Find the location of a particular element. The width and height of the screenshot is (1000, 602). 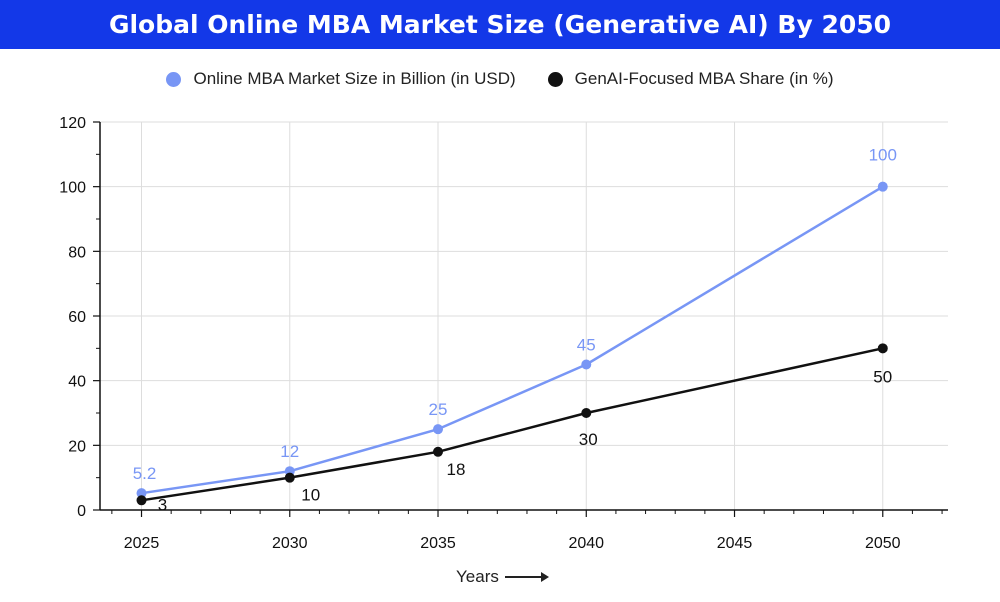

data-label-share: 10 is located at coordinates (310, 495).